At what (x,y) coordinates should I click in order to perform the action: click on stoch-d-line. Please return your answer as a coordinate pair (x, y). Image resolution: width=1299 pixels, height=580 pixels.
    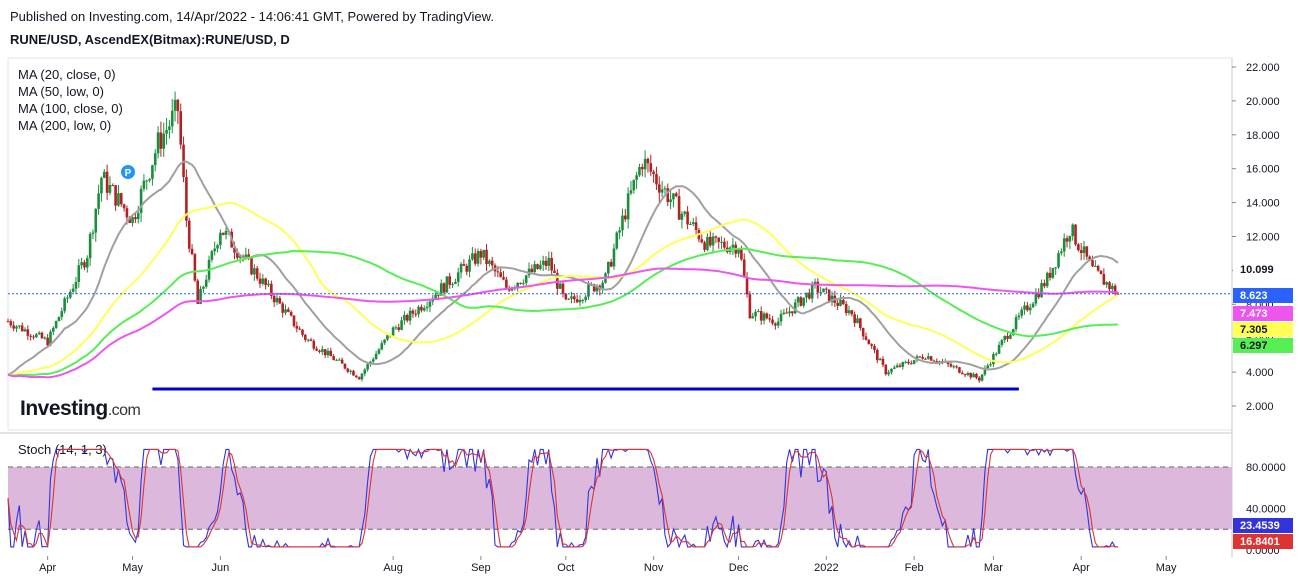
    Looking at the image, I should click on (562, 498).